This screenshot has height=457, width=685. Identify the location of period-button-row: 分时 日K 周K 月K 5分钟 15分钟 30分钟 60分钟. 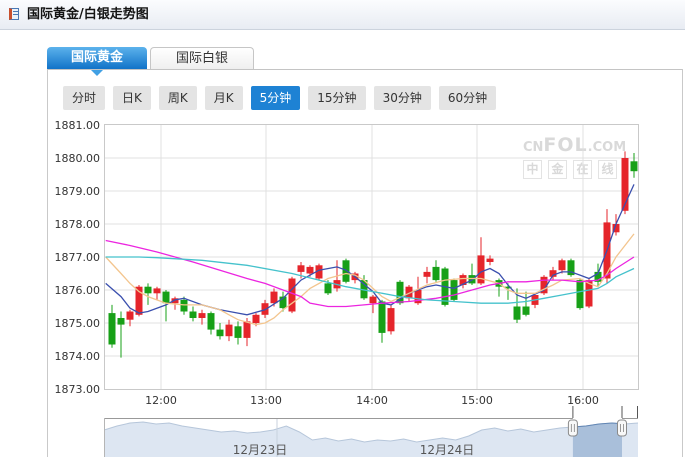
(280, 98).